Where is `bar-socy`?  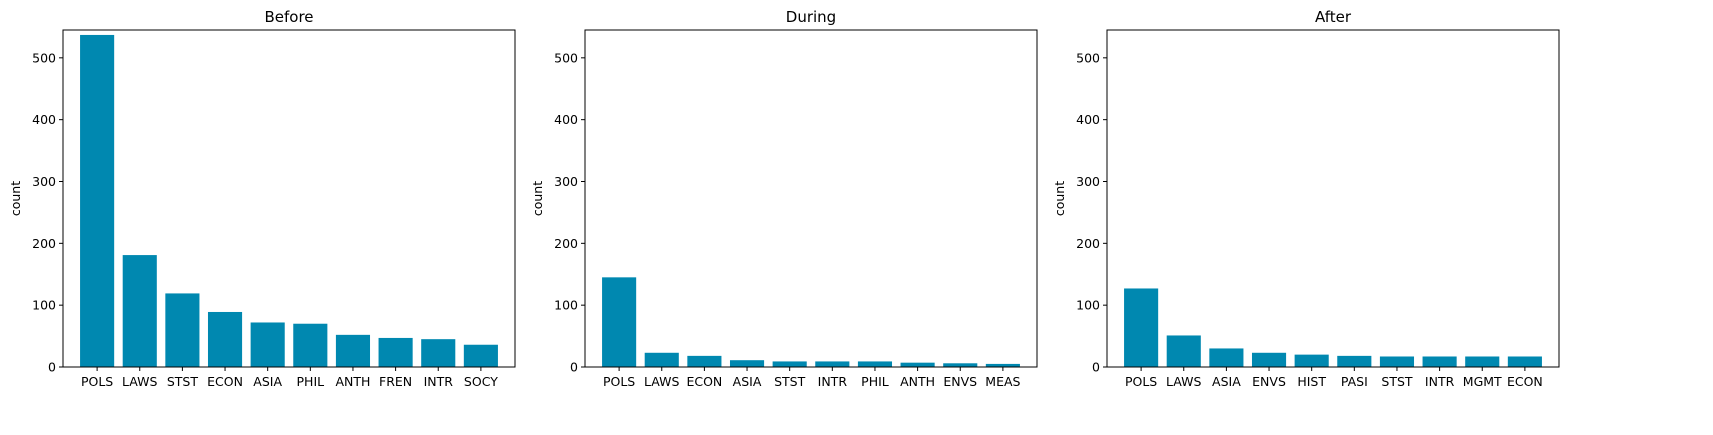 bar-socy is located at coordinates (480, 355).